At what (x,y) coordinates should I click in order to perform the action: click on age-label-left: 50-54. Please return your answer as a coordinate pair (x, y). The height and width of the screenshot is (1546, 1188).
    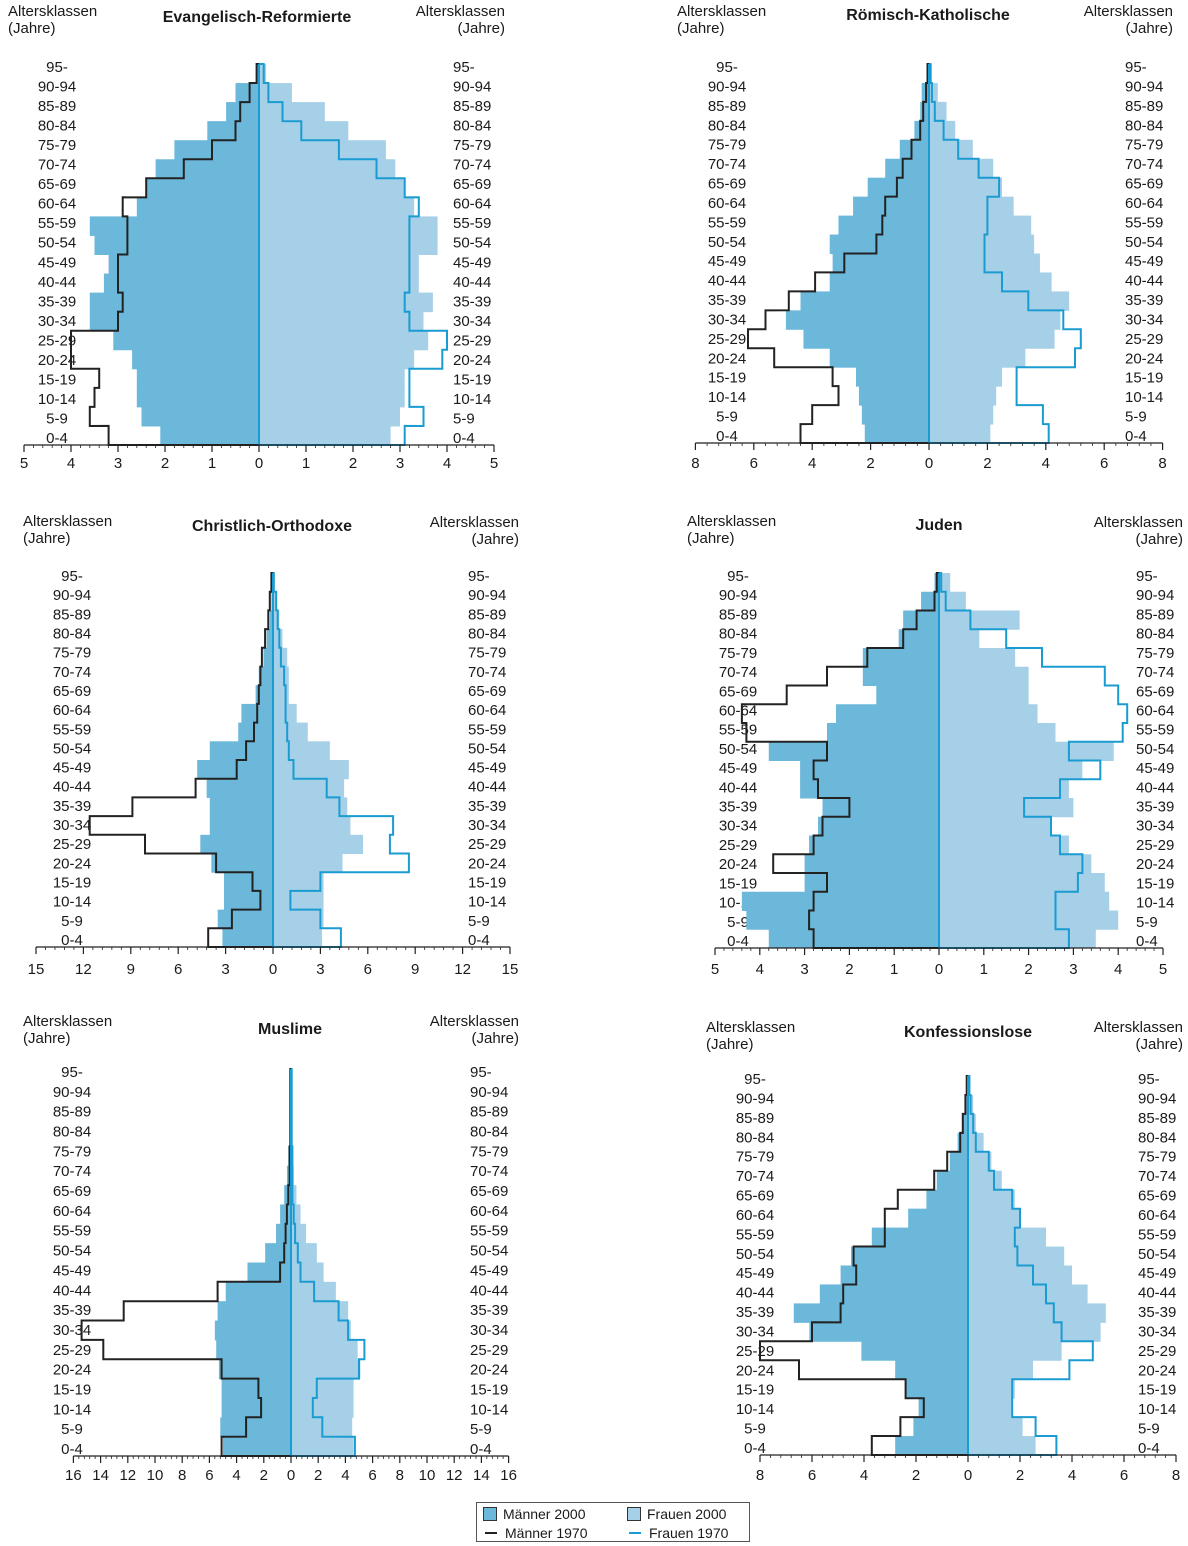
    Looking at the image, I should click on (755, 1254).